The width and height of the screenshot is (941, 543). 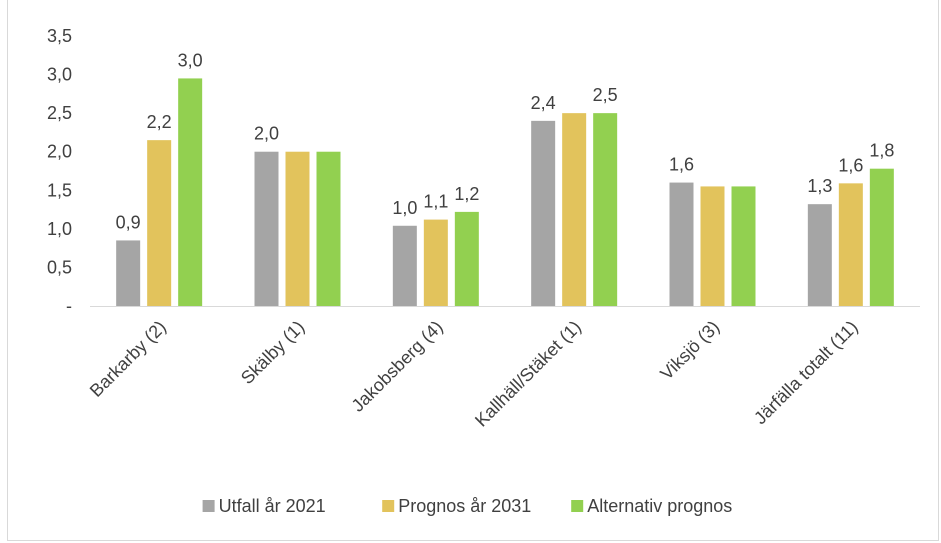 What do you see at coordinates (59, 229) in the screenshot?
I see `y-tick-label: 1,0` at bounding box center [59, 229].